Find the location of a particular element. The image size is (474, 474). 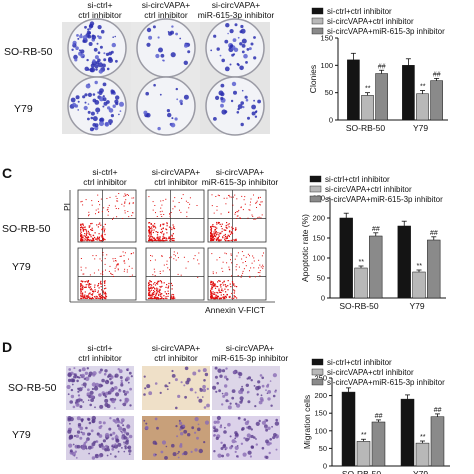

y-tick-label: 50 is located at coordinates (321, 278).